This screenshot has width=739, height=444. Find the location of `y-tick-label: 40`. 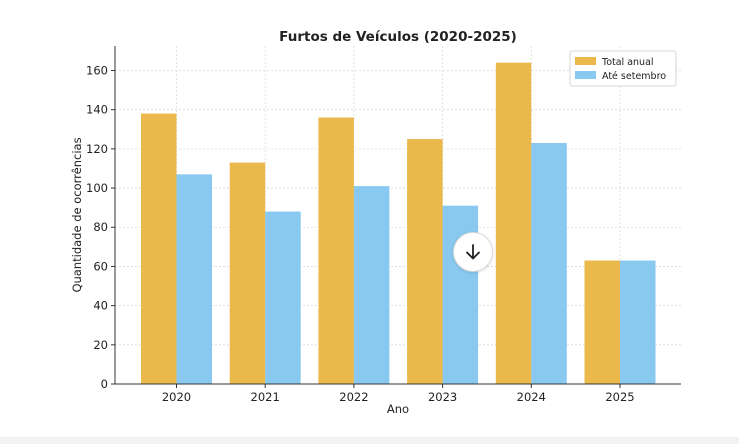

y-tick-label: 40 is located at coordinates (100, 306).